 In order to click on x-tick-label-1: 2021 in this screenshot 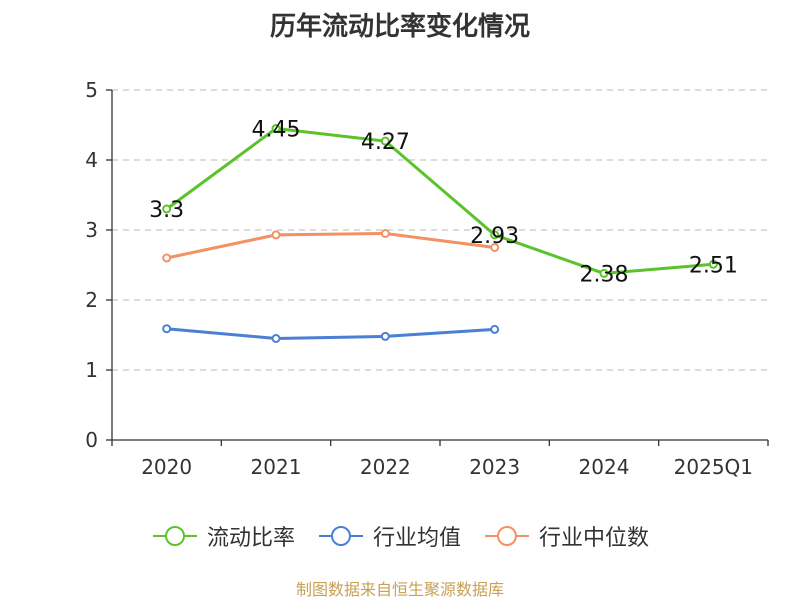, I will do `click(276, 467)`.